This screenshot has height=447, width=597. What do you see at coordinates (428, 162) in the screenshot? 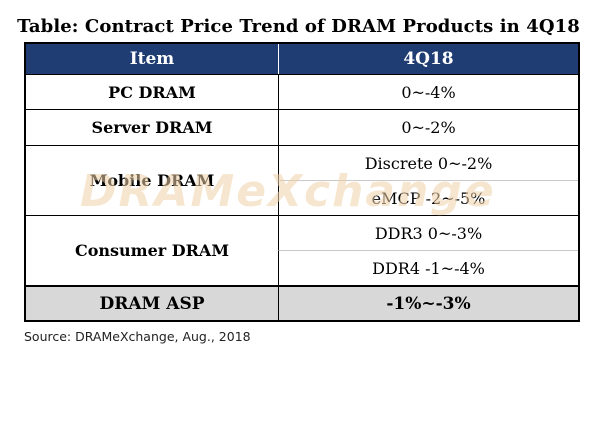
I see `row-value-mobile-discrete: Discrete 0~-2%` at bounding box center [428, 162].